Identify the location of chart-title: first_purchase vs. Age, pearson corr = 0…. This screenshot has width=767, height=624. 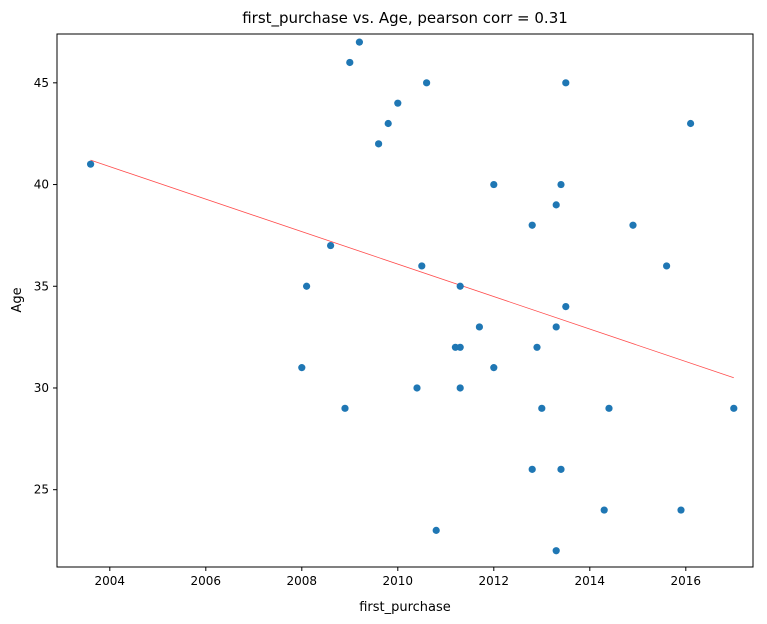
(405, 18).